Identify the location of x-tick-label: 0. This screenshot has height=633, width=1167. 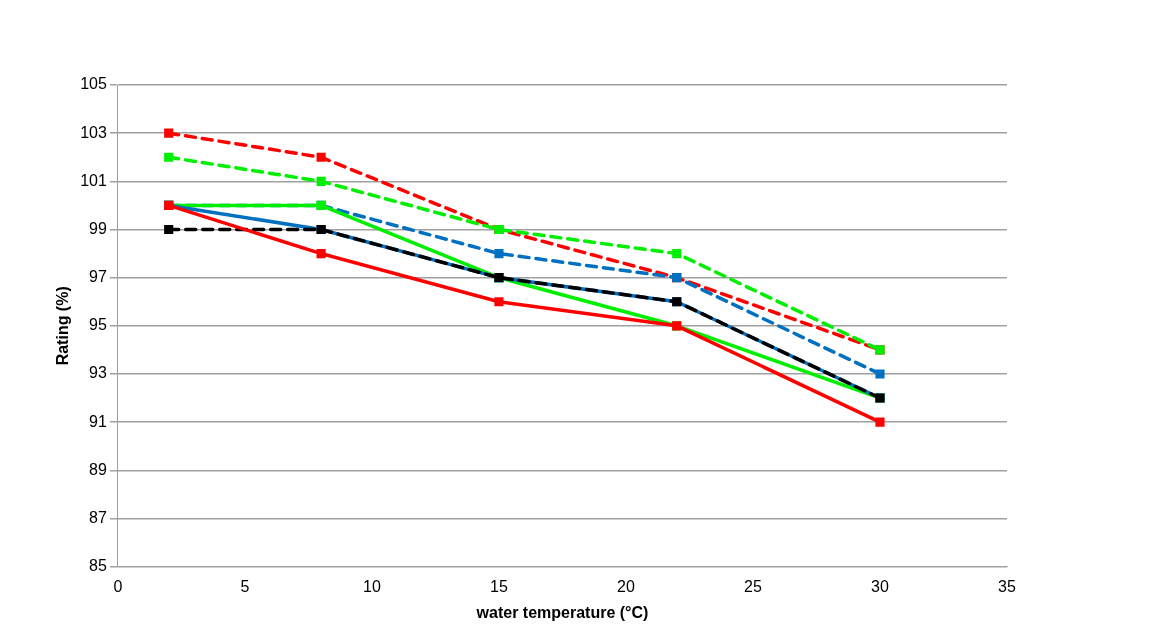
(118, 586).